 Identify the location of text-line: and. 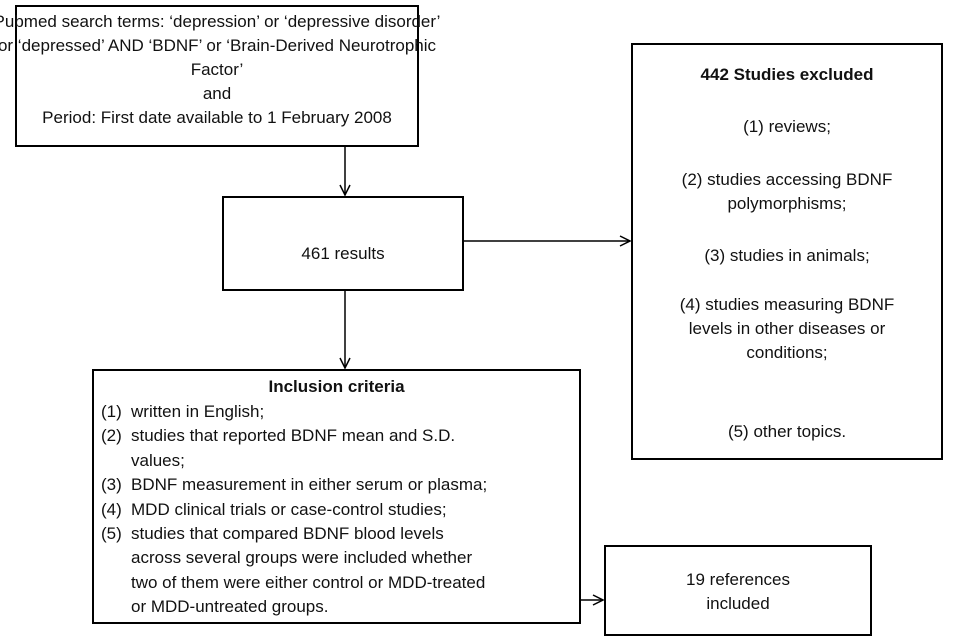
(217, 93).